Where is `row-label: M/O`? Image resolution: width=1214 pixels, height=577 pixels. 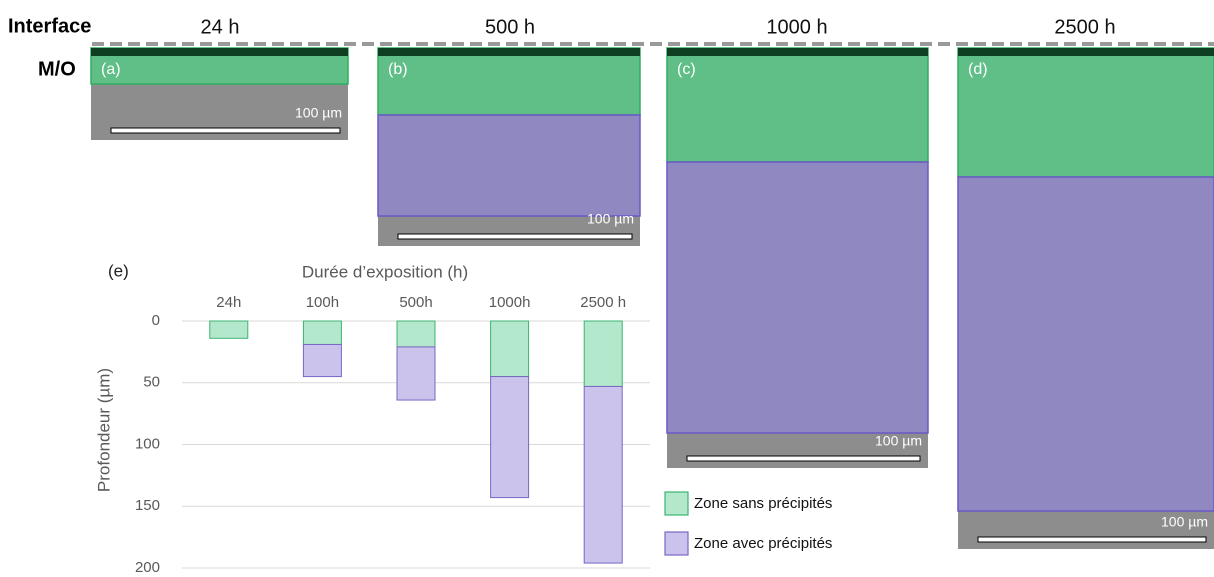
row-label: M/O is located at coordinates (57, 69).